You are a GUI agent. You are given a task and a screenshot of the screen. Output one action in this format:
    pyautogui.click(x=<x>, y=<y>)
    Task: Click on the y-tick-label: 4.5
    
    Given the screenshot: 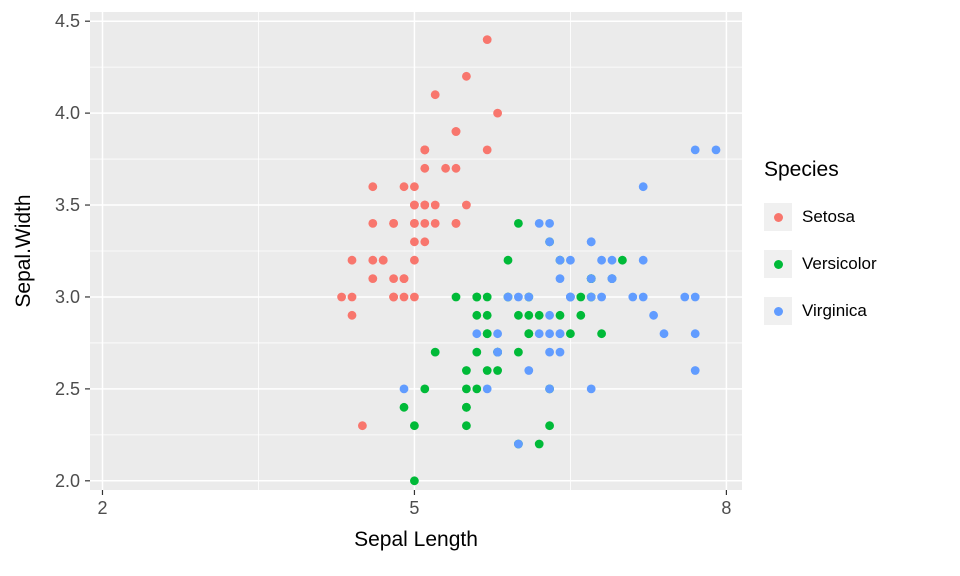 What is the action you would take?
    pyautogui.click(x=67, y=21)
    